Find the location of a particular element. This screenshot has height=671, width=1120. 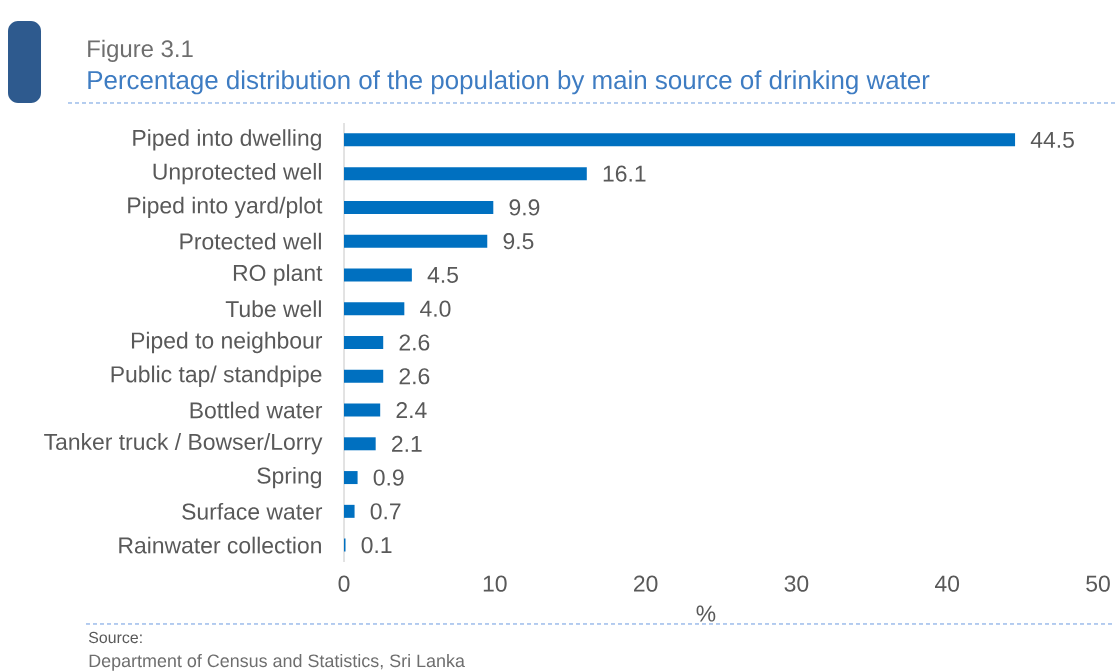

y-tick-label: Protected well is located at coordinates (250, 241).